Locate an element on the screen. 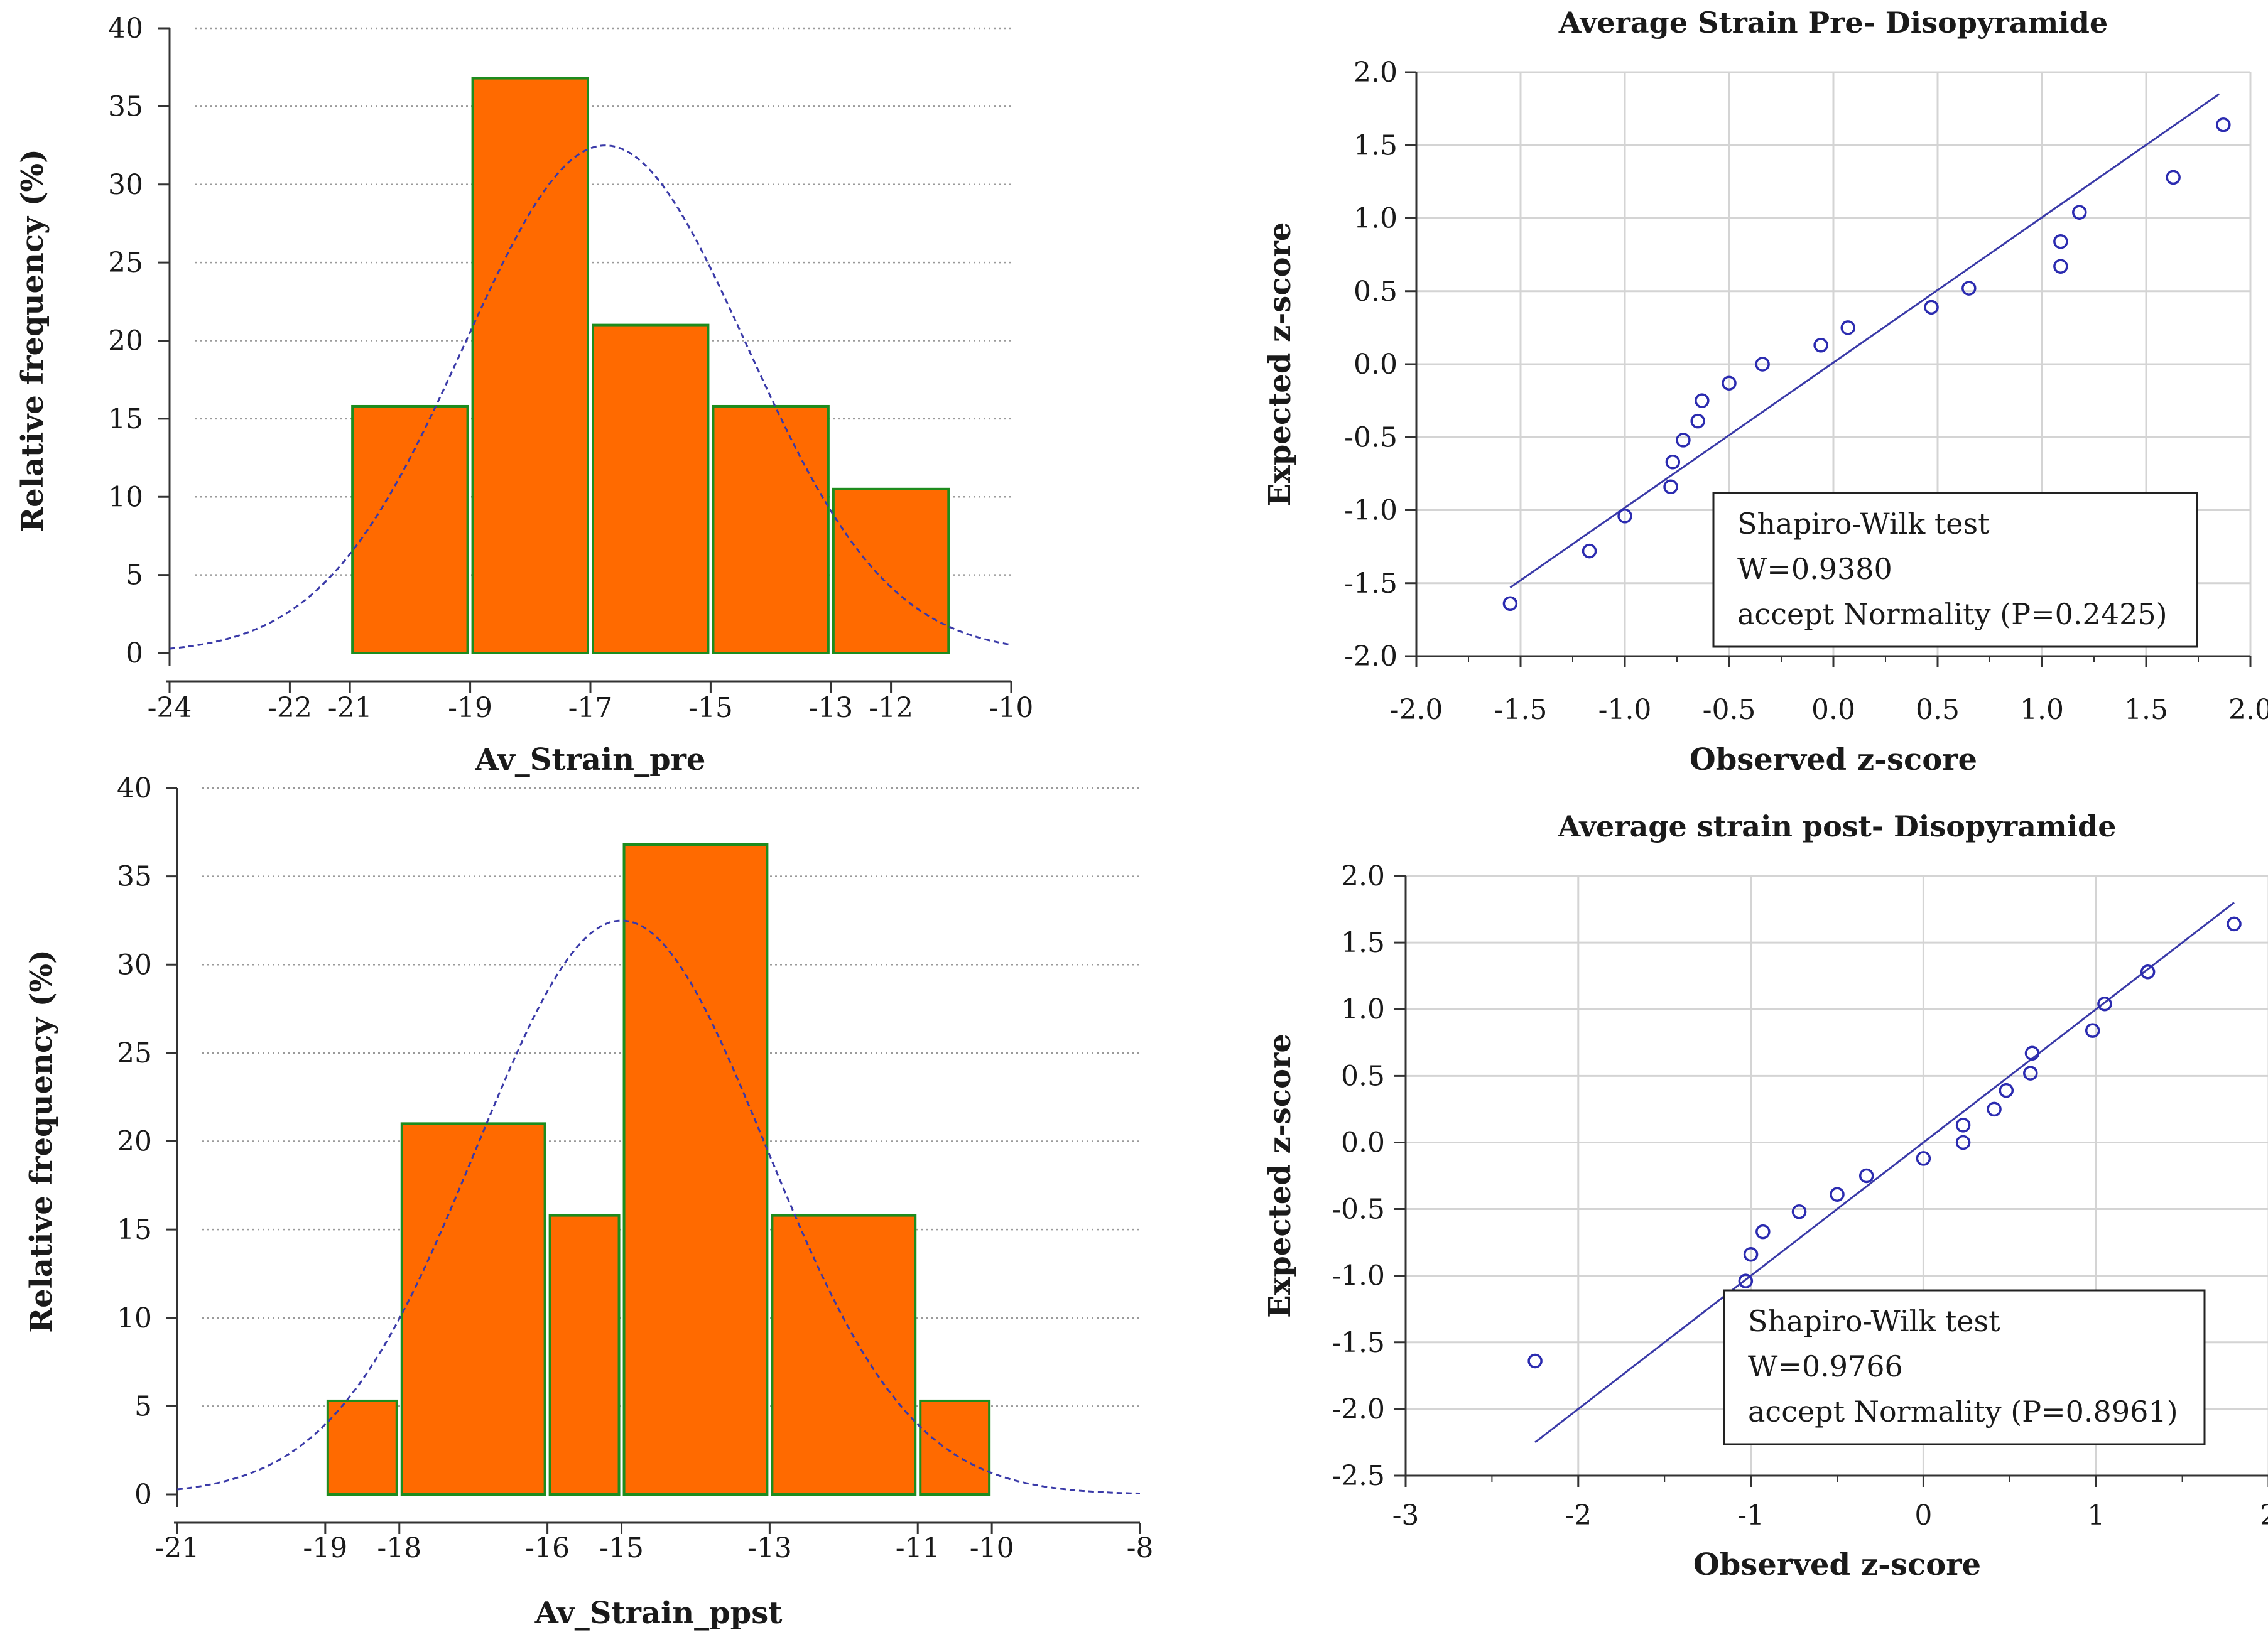  y-tick-label: 20 is located at coordinates (135, 1142).